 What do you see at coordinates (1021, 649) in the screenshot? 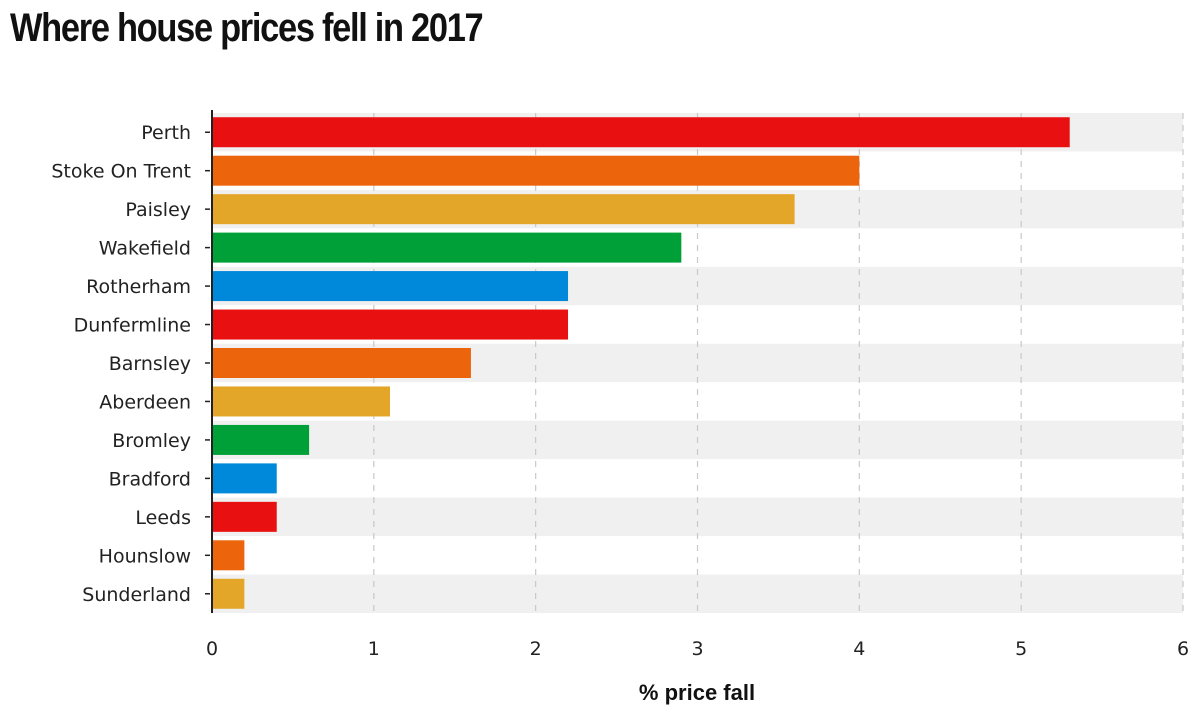
I see `x-tick-label: 5` at bounding box center [1021, 649].